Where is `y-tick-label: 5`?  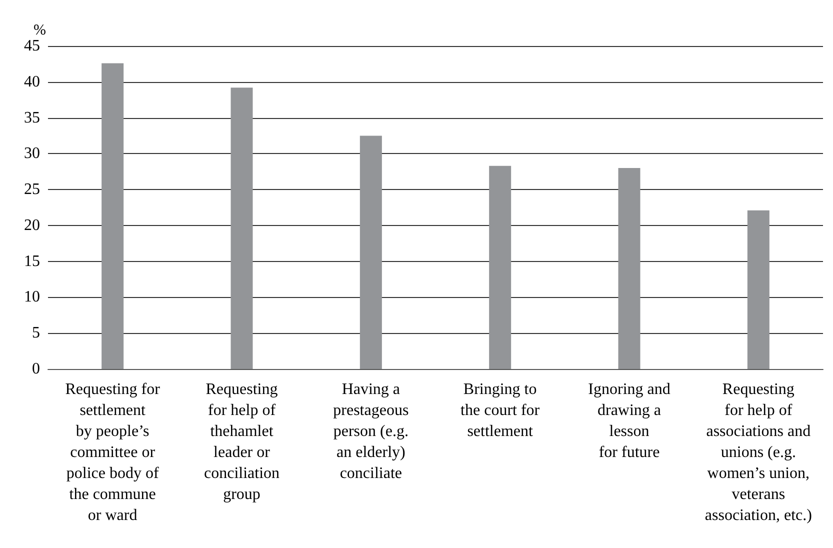 y-tick-label: 5 is located at coordinates (36, 333).